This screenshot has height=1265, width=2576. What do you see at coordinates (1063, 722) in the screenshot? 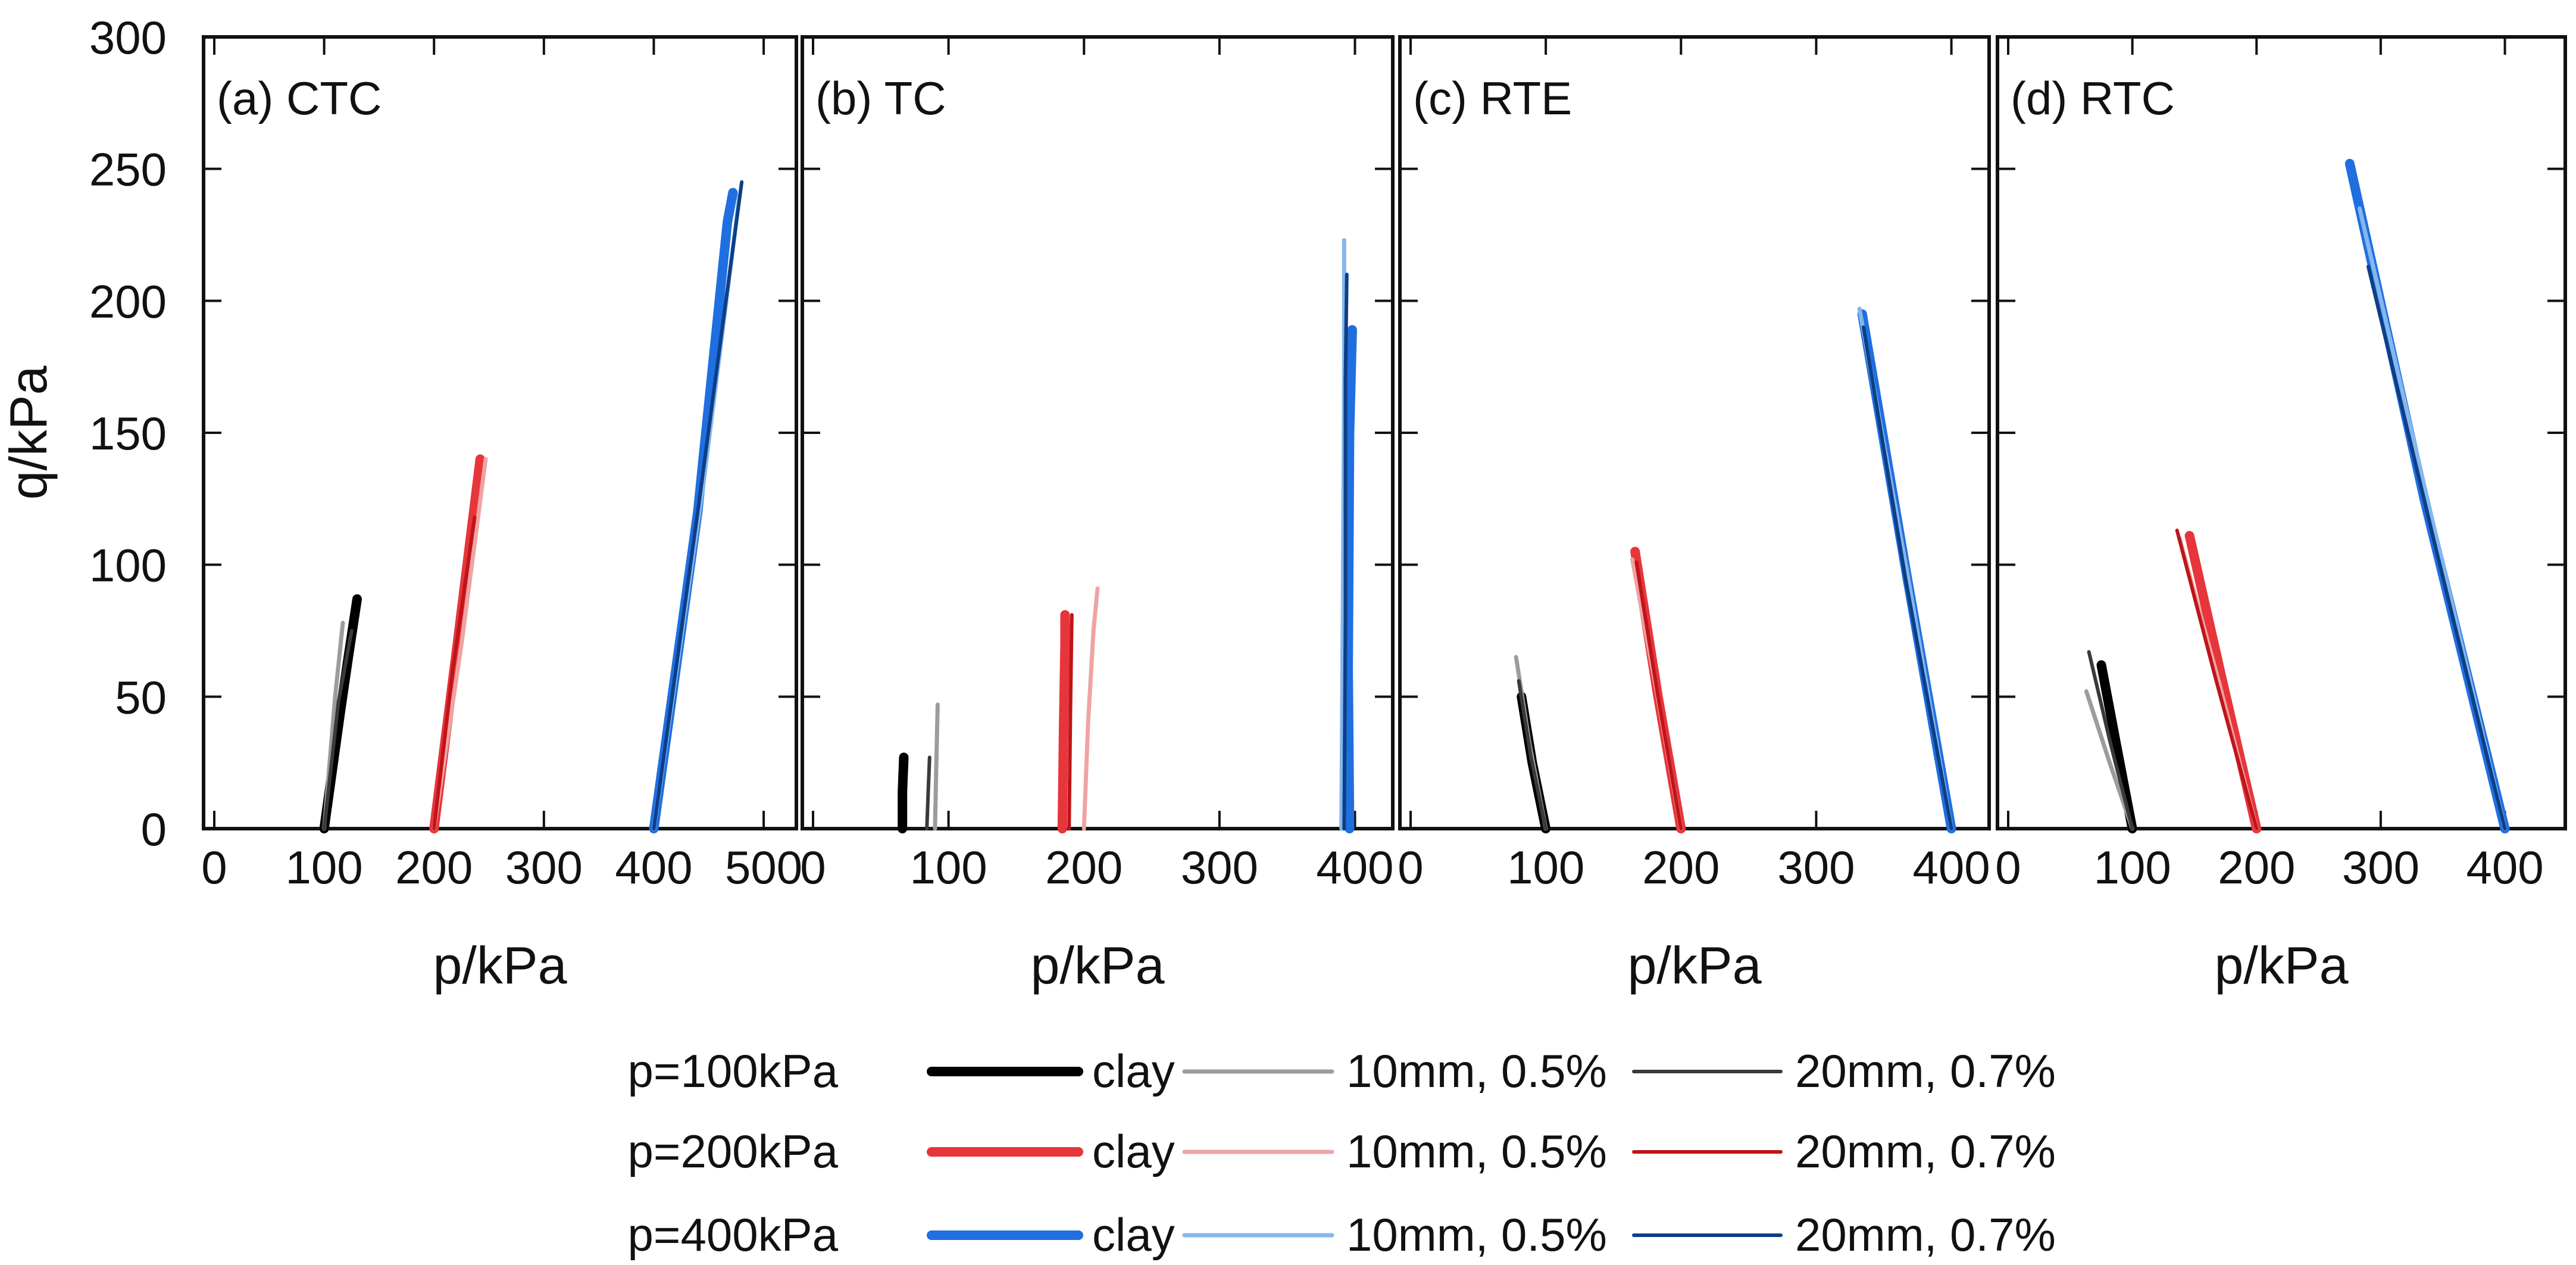
I see `series-line-p200-clay` at bounding box center [1063, 722].